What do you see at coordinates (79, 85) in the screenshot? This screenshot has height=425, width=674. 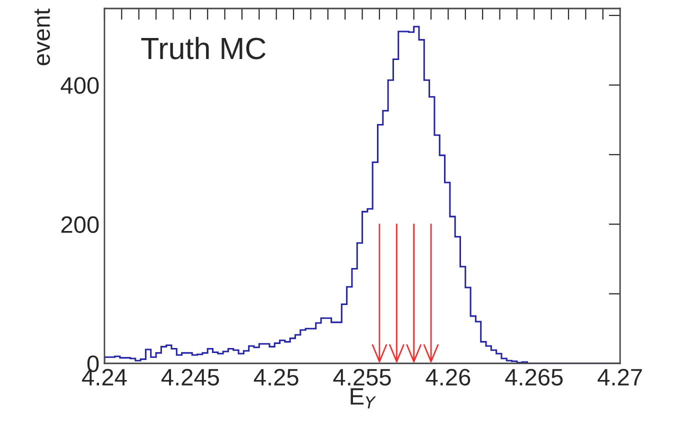 I see `y-tick-label: 400` at bounding box center [79, 85].